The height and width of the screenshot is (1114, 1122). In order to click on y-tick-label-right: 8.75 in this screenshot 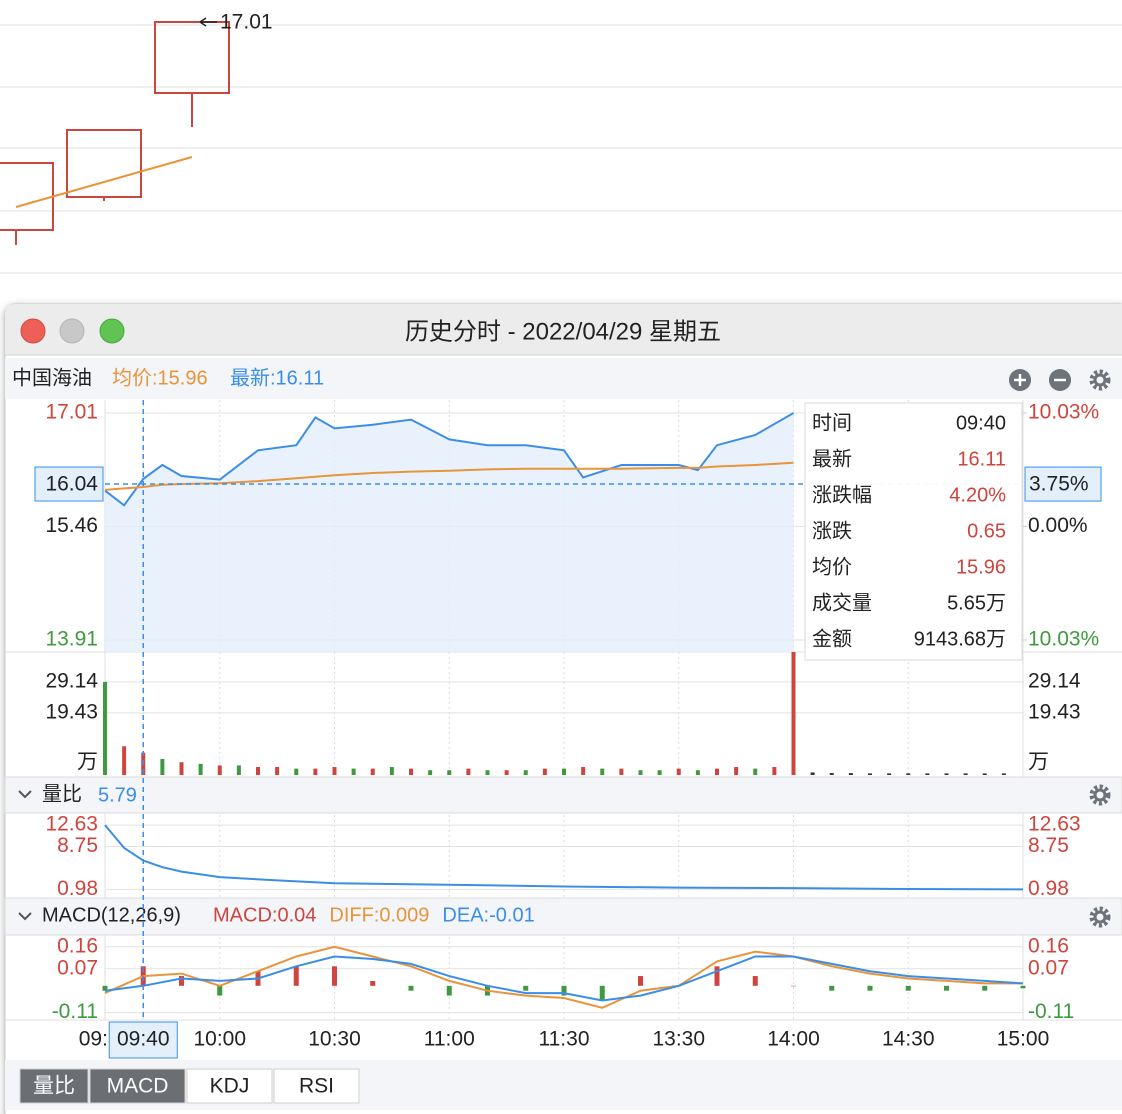, I will do `click(1048, 845)`.